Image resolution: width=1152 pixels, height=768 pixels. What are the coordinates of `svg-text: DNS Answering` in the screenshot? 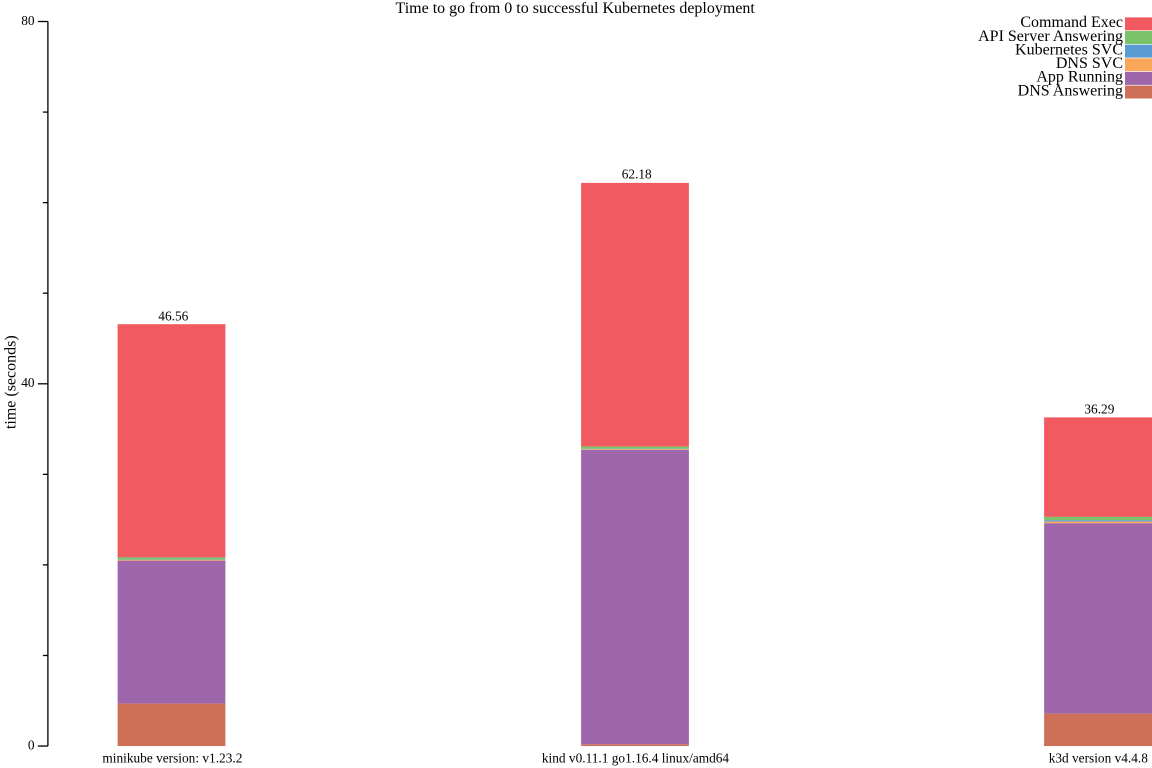 It's located at (1070, 90).